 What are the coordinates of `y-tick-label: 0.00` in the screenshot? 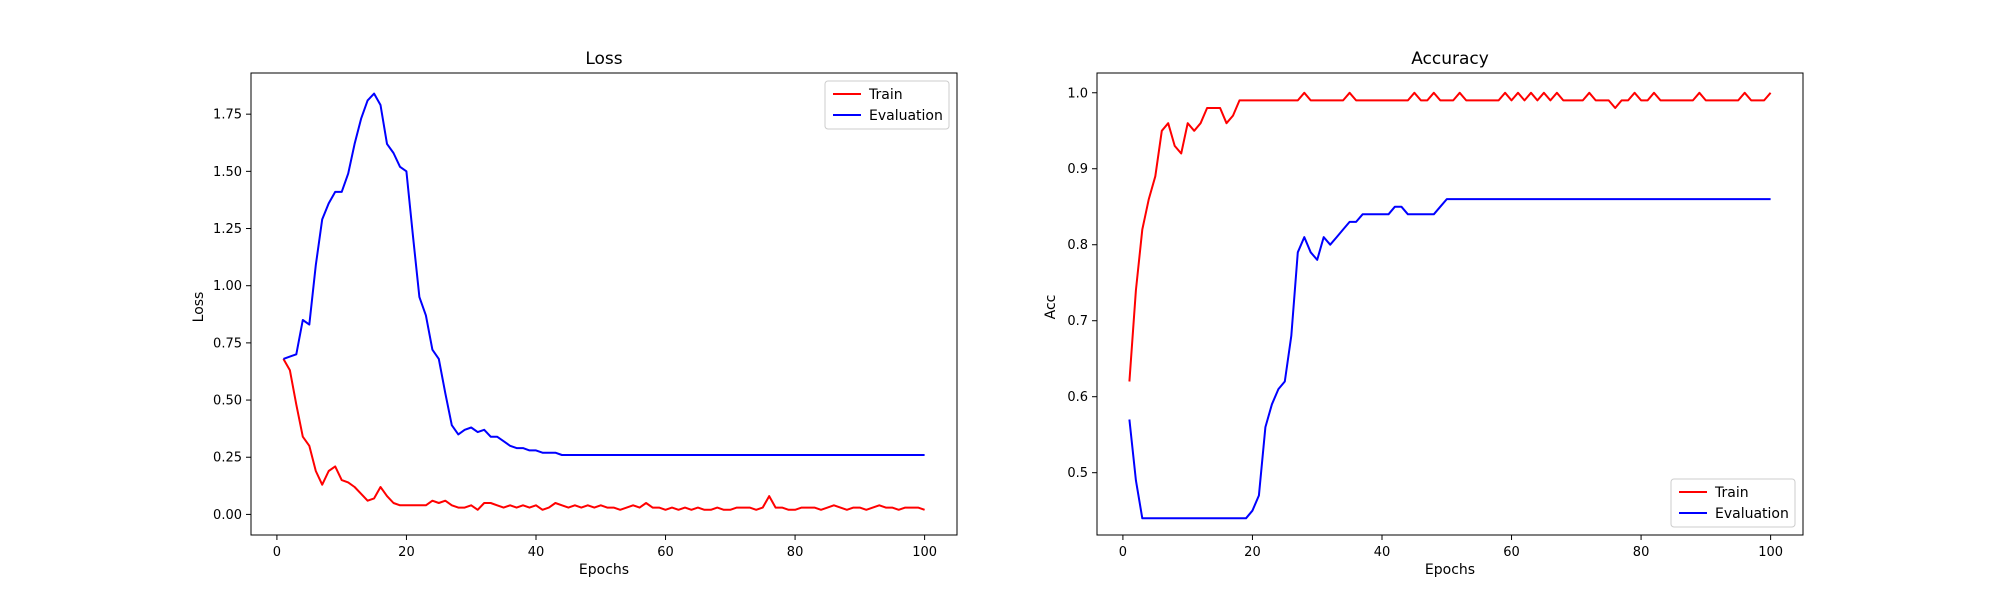 It's located at (227, 515).